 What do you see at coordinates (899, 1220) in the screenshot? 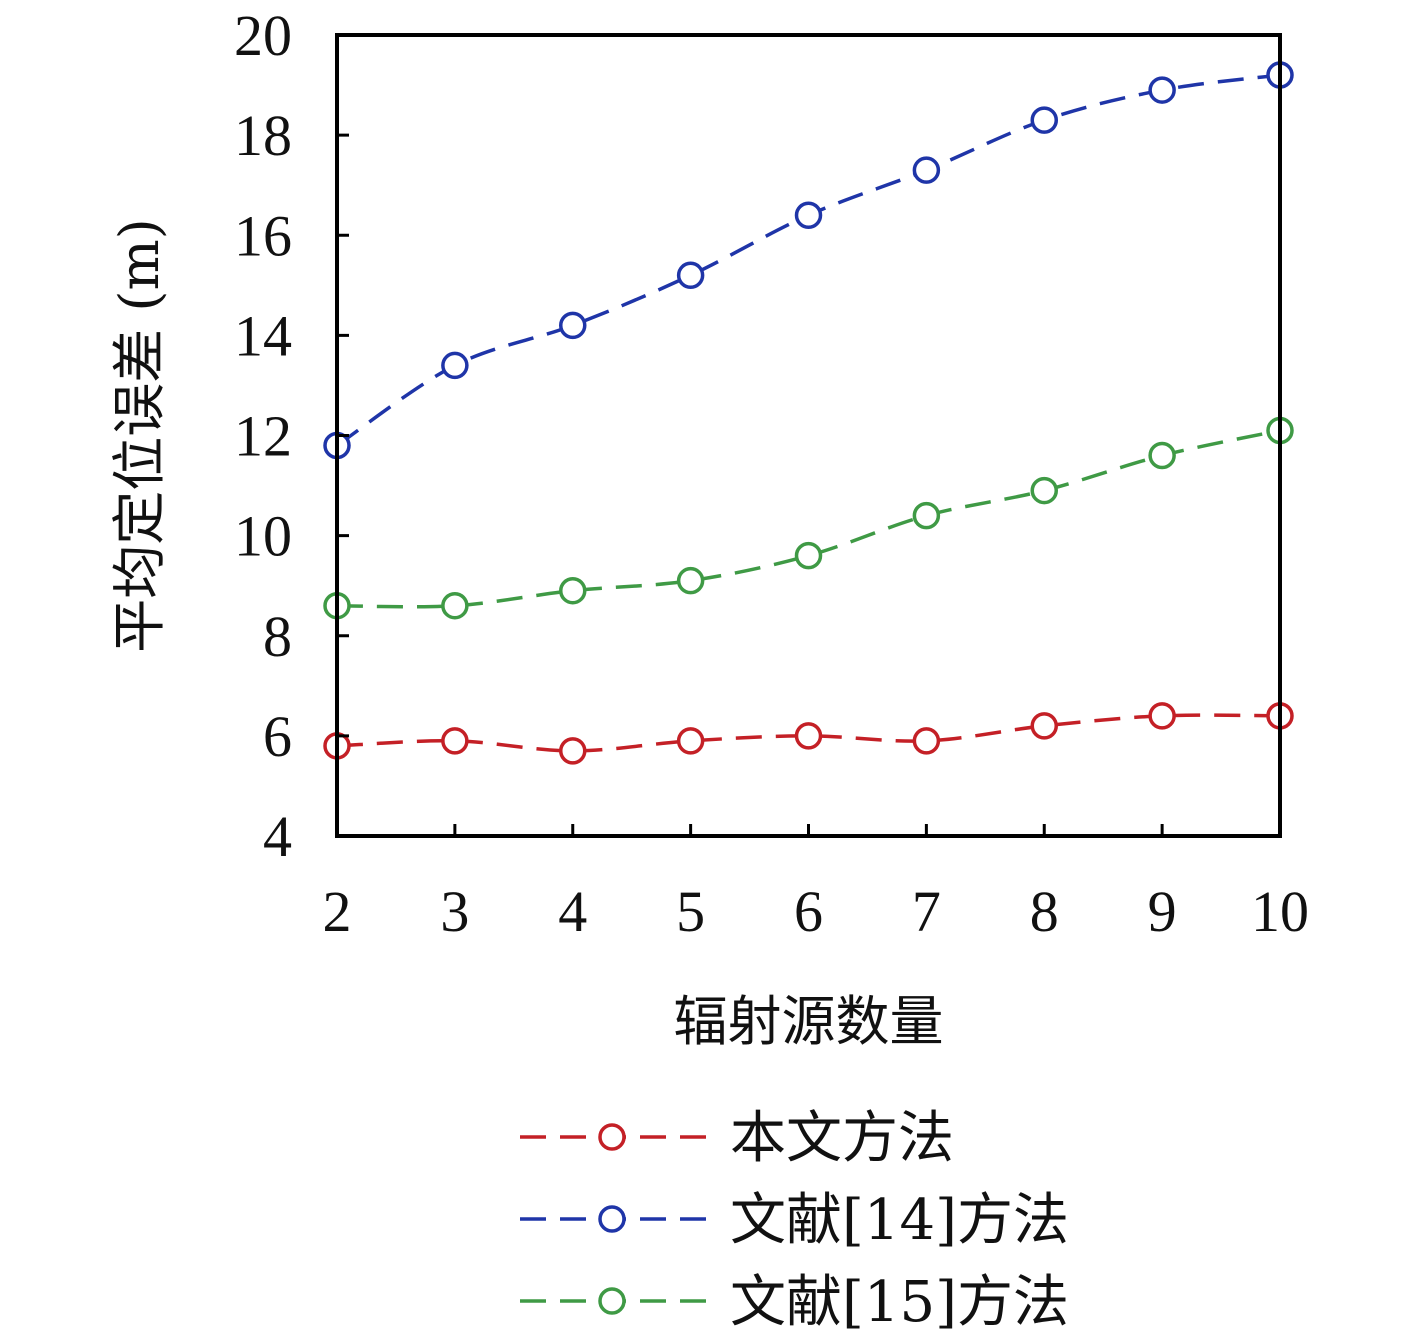
I see `legend-label: 文献[14]方法` at bounding box center [899, 1220].